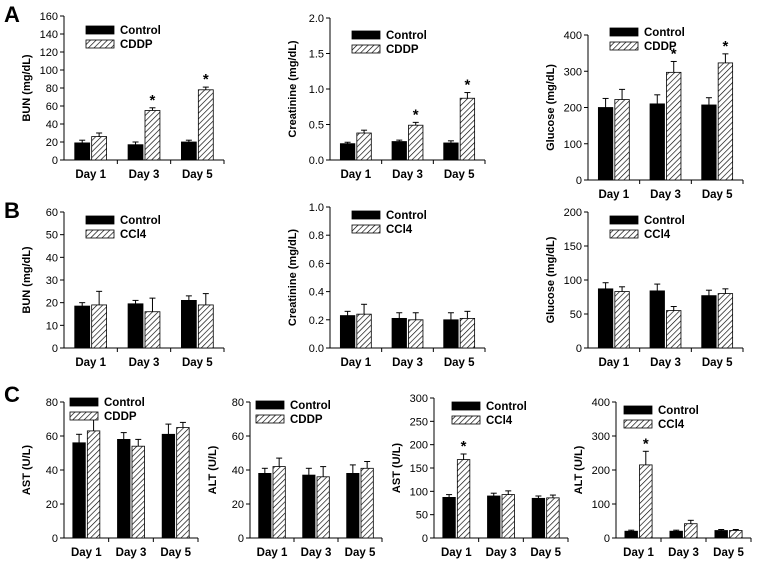 The width and height of the screenshot is (763, 563). What do you see at coordinates (316, 293) in the screenshot?
I see `y-tick-label: 0.4` at bounding box center [316, 293].